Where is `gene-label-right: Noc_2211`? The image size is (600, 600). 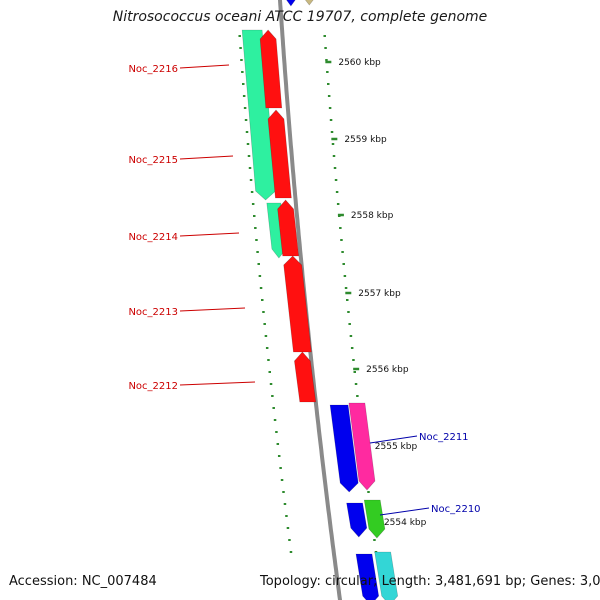
gene-label-right: Noc_2211 is located at coordinates (444, 437).